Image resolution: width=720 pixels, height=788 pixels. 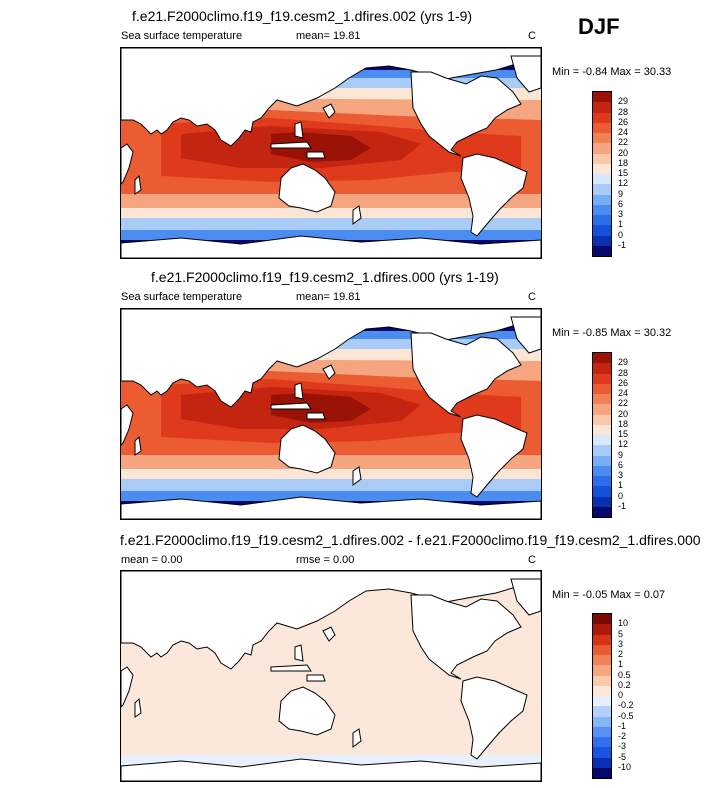 I want to click on colorbar-tick-label: 3, so click(x=621, y=643).